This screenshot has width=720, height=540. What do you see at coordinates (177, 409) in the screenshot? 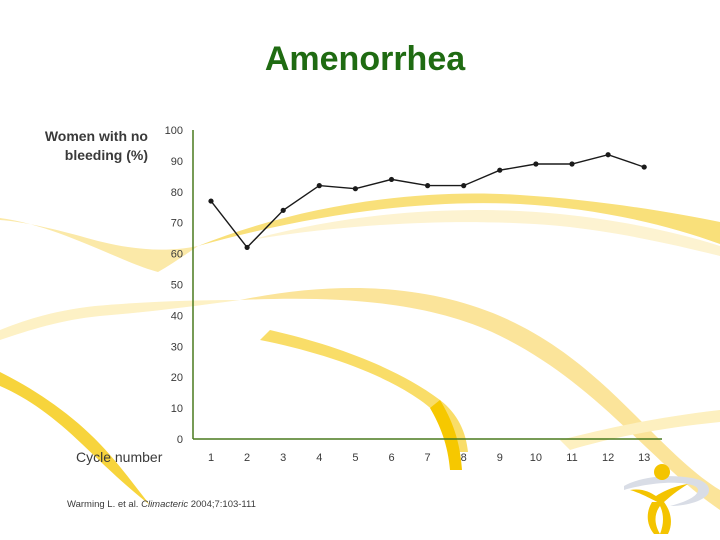
I see `y-tick-label: 10` at bounding box center [177, 409].